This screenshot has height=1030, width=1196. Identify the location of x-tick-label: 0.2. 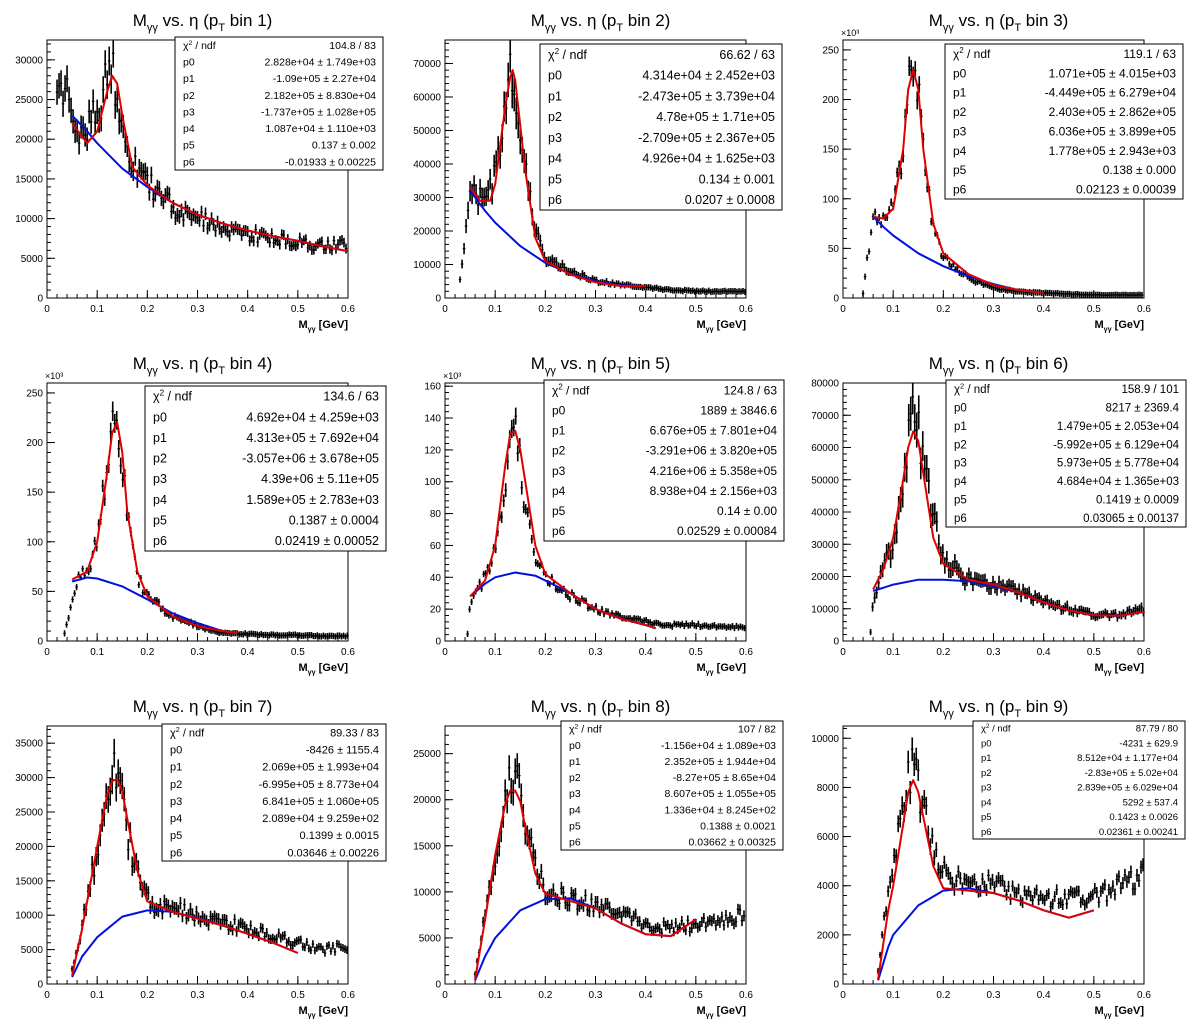
(545, 309).